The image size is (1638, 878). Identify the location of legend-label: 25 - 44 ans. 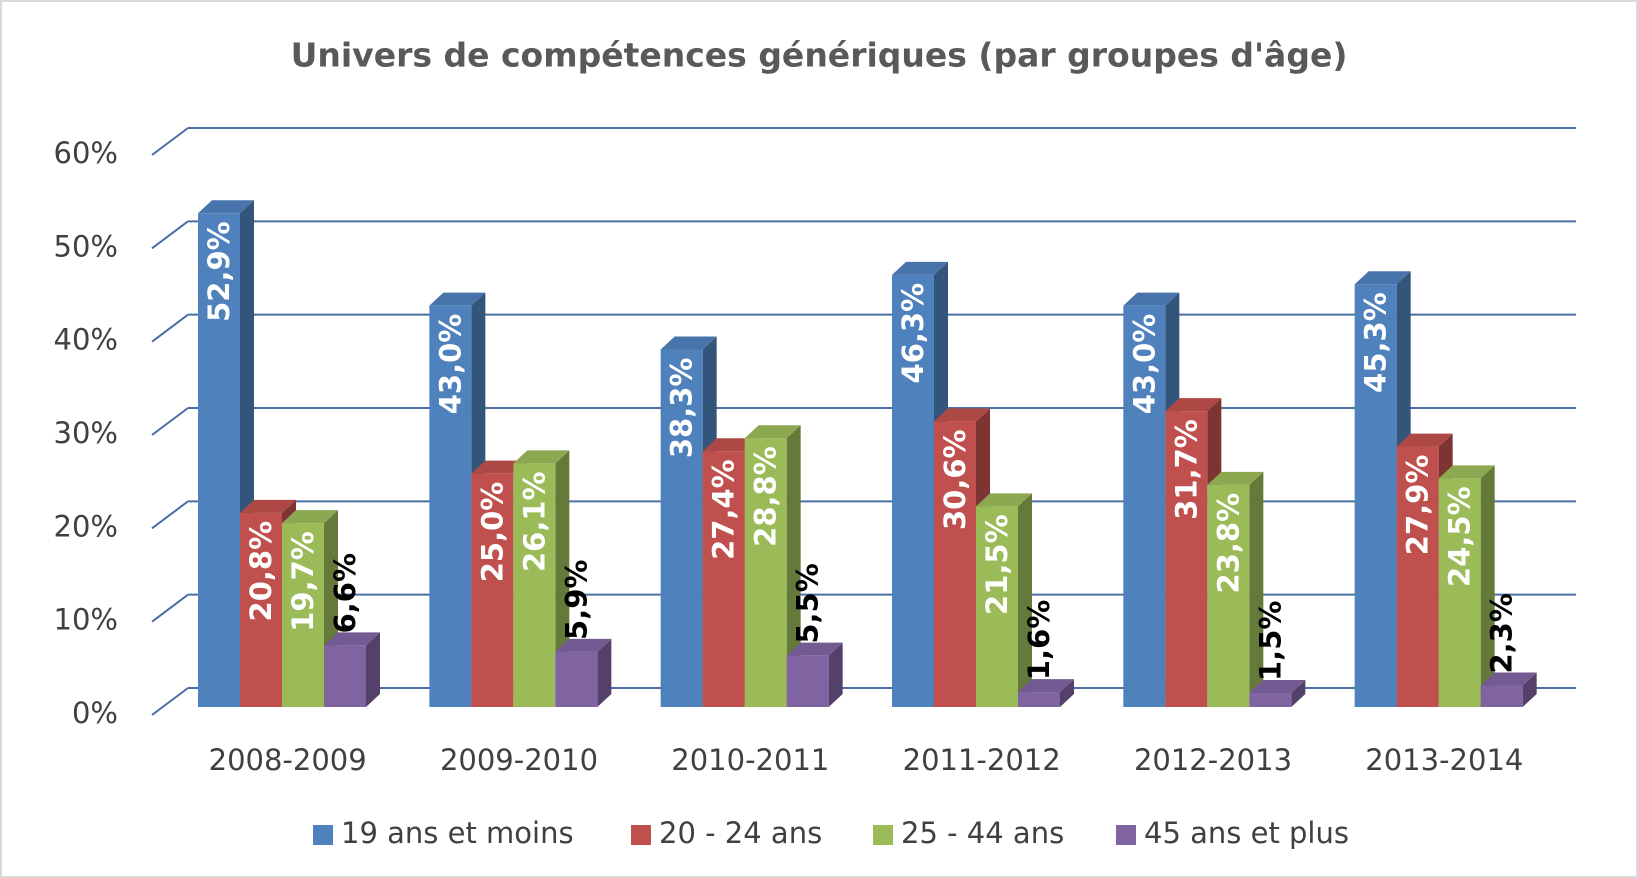
(982, 833).